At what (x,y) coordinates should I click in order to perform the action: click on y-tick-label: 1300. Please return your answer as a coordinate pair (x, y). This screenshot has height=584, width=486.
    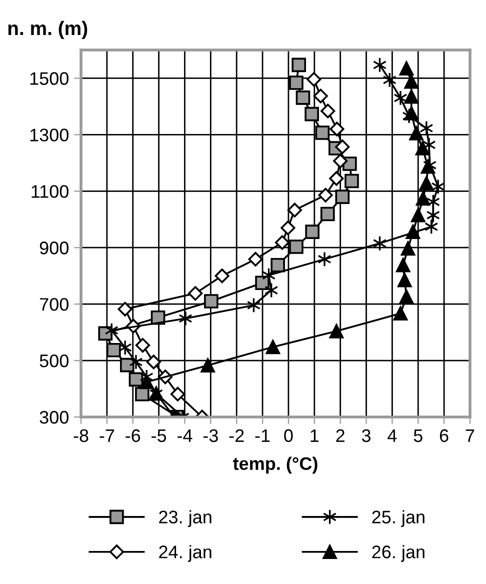
    Looking at the image, I should click on (49, 135).